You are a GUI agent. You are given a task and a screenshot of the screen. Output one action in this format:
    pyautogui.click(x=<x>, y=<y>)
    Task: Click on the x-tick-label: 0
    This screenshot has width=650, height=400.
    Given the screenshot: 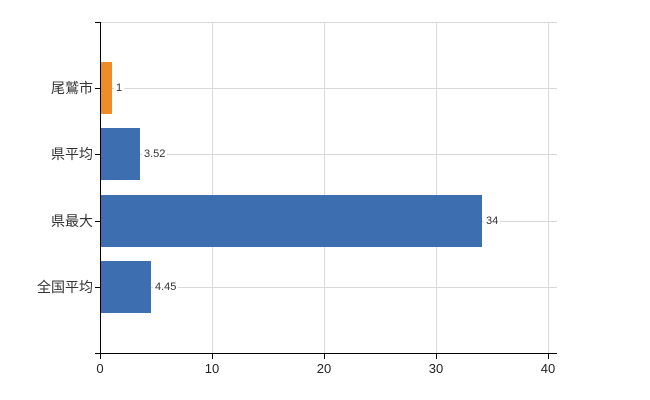 What is the action you would take?
    pyautogui.click(x=100, y=368)
    